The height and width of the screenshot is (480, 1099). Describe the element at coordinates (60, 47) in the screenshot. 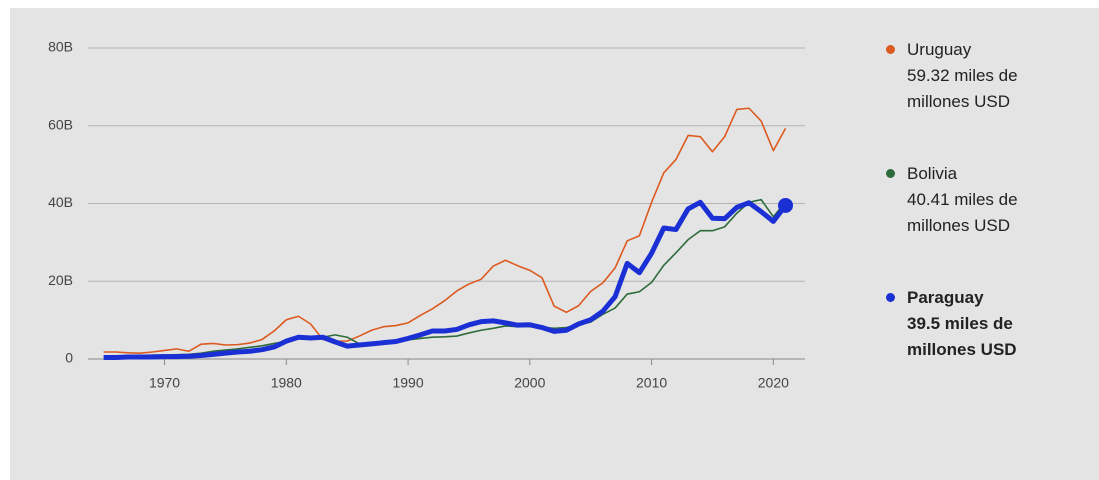

I see `y-tick-label: 80B` at that location.